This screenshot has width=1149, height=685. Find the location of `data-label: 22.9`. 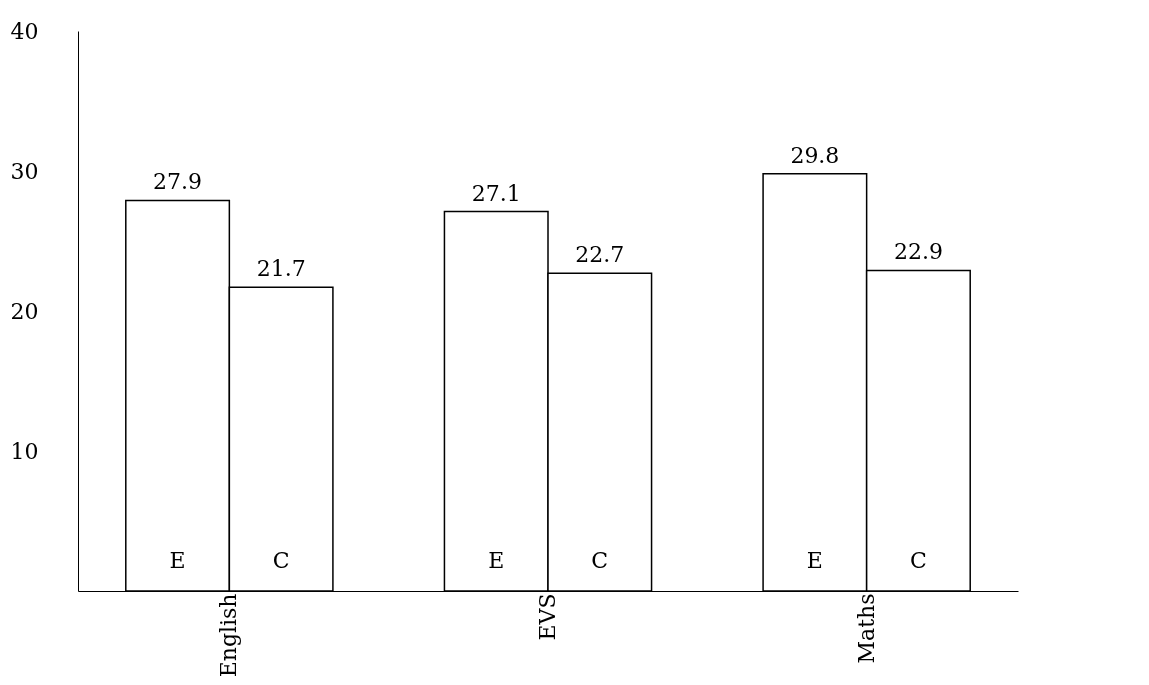

data-label: 22.9 is located at coordinates (918, 252).